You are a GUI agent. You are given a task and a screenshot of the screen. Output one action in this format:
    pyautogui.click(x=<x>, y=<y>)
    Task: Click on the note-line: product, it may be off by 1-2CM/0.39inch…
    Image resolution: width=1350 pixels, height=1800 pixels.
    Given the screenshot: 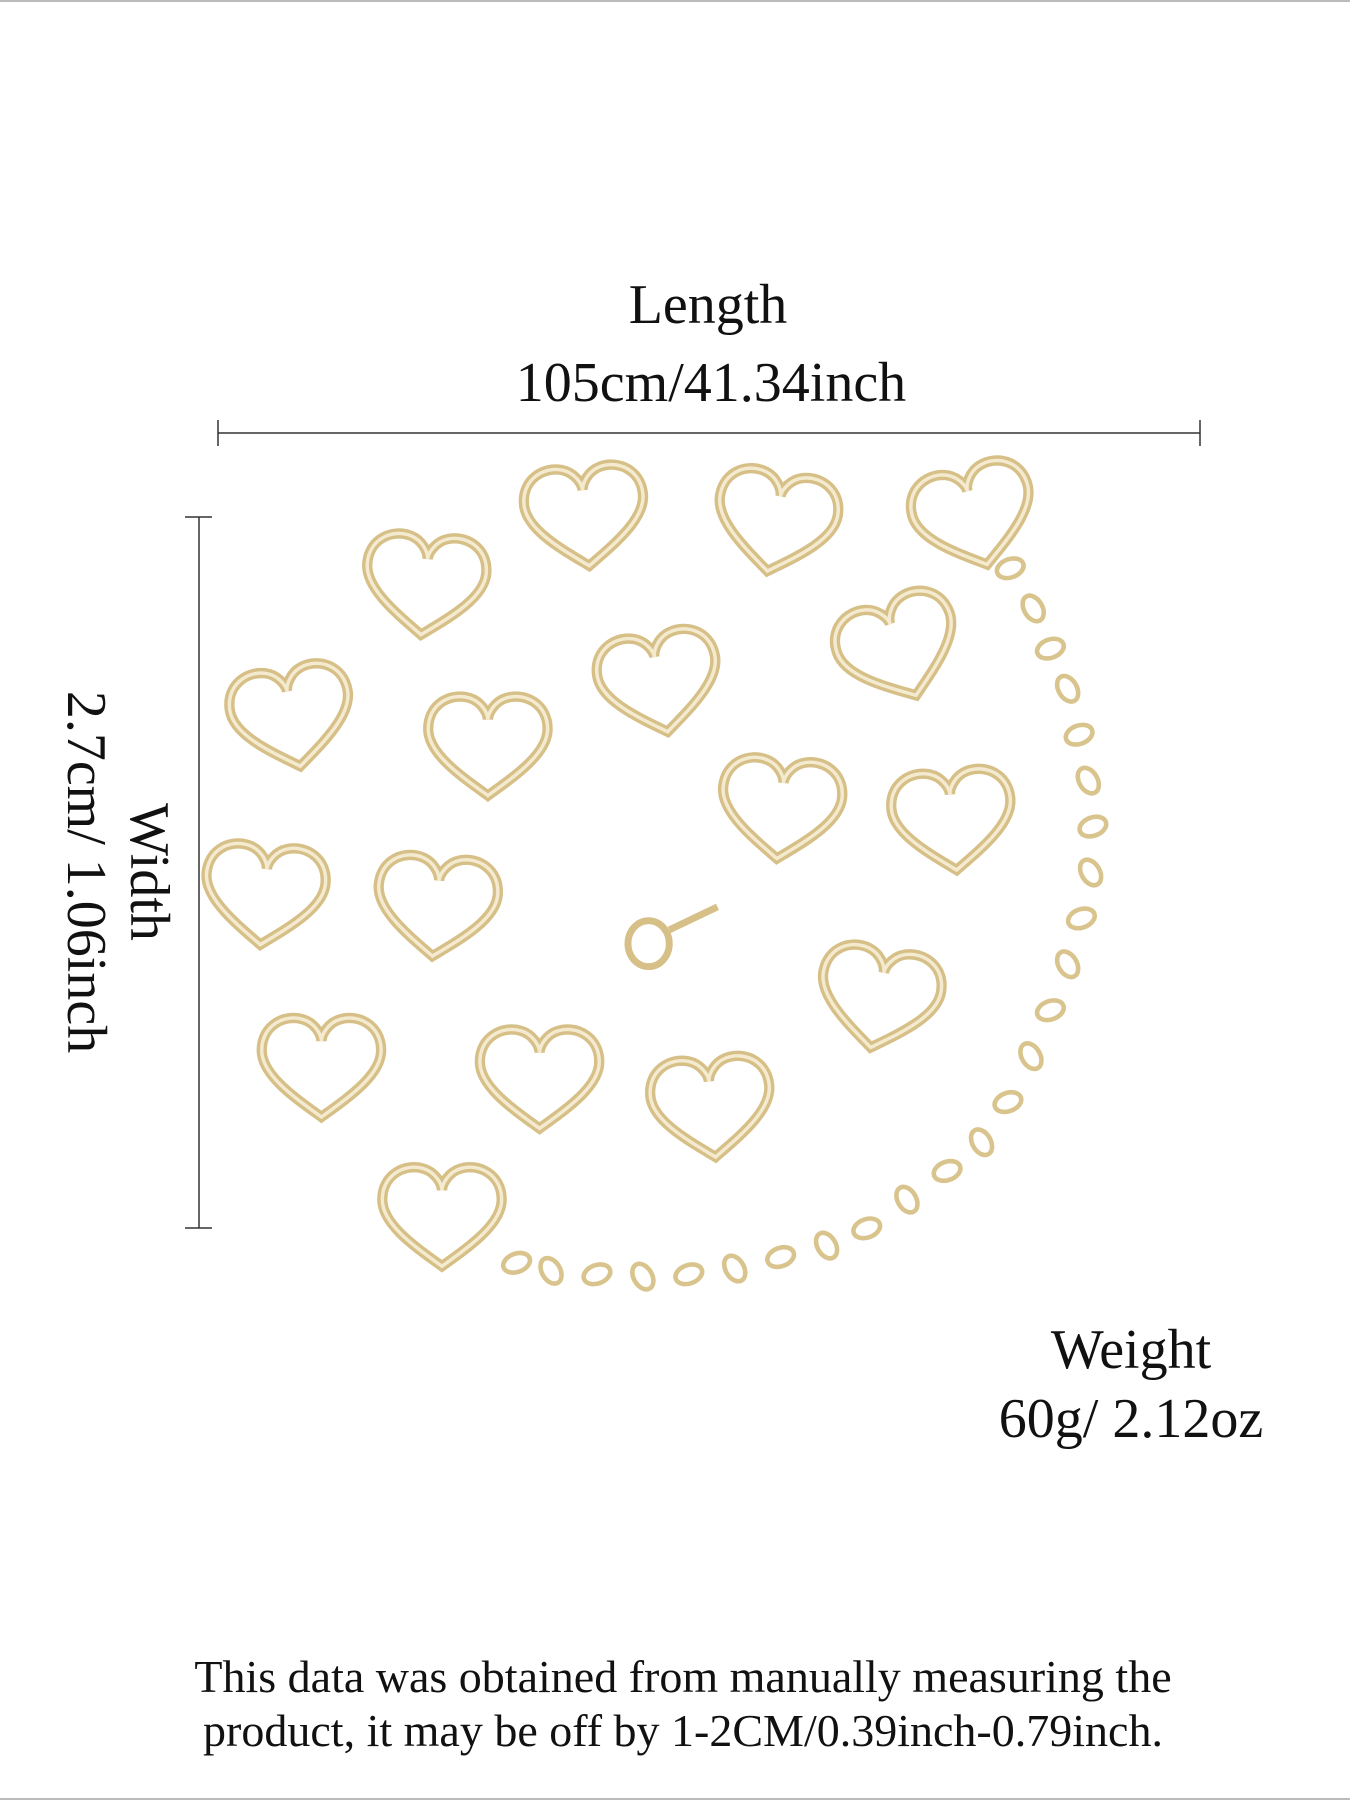 What is the action you would take?
    pyautogui.click(x=683, y=1730)
    